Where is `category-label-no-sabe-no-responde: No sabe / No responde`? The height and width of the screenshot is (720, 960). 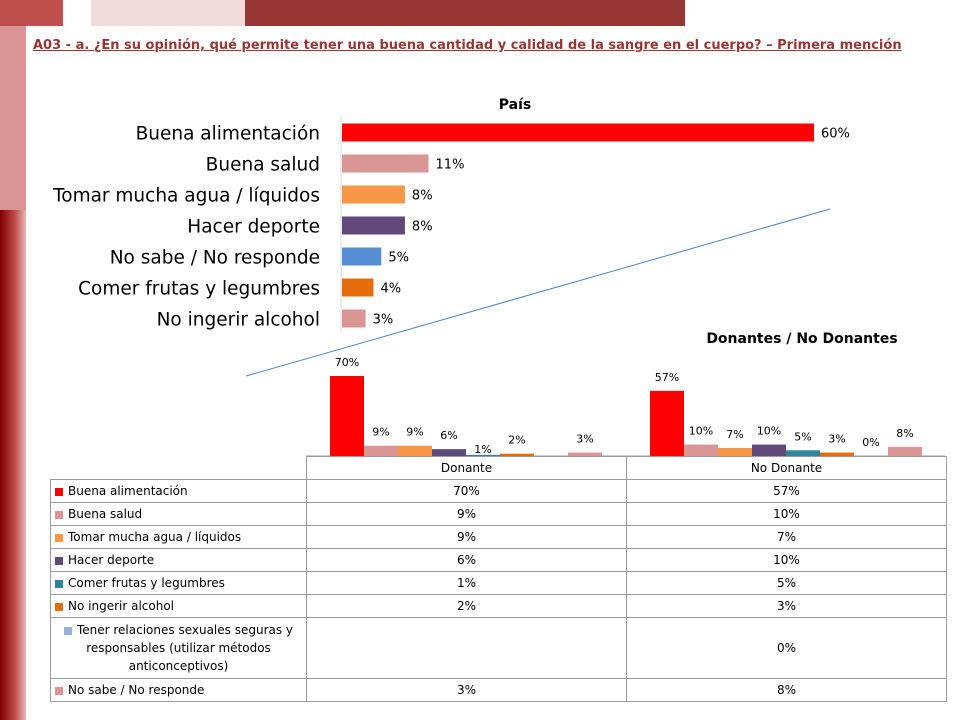 category-label-no-sabe-no-responde: No sabe / No responde is located at coordinates (215, 258).